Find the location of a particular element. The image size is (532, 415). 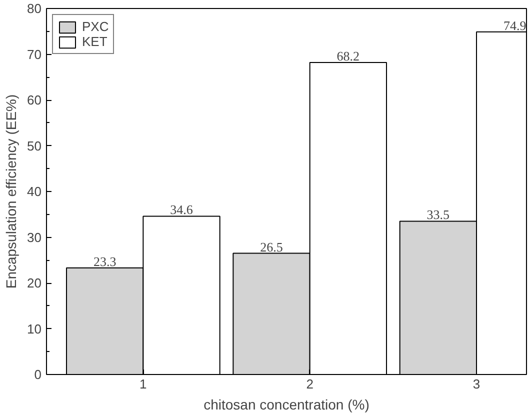

legend-label: PXC is located at coordinates (95, 26).